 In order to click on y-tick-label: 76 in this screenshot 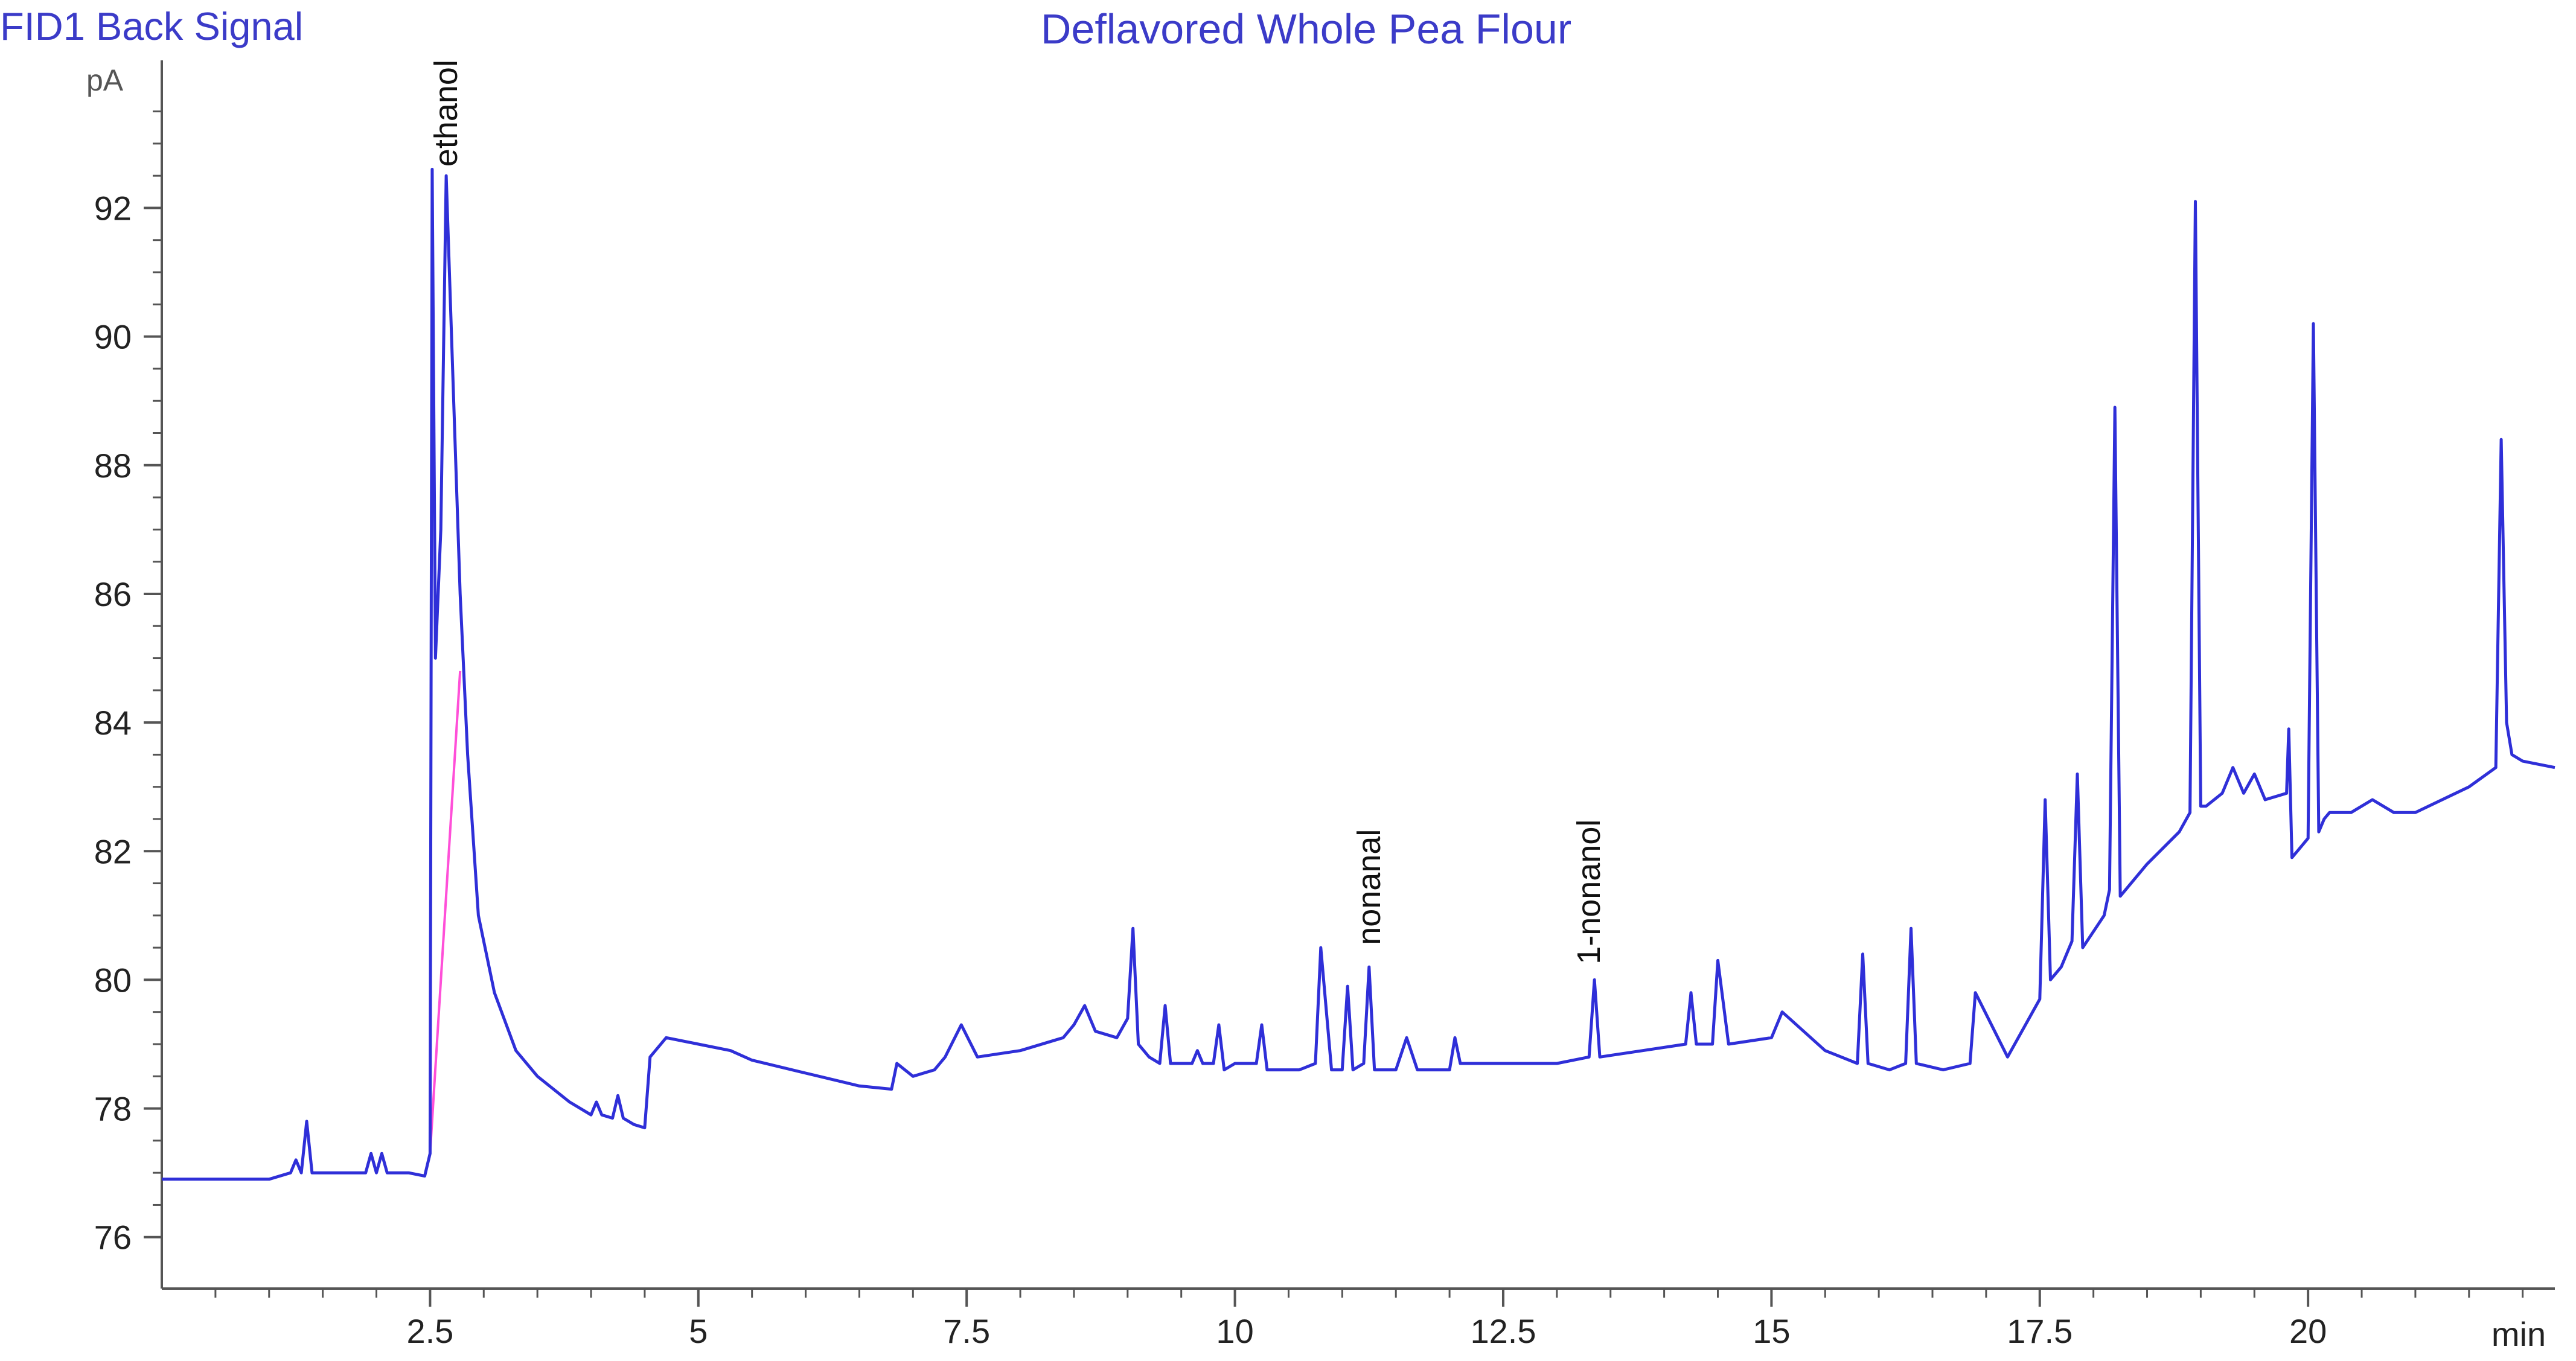, I will do `click(113, 1238)`.